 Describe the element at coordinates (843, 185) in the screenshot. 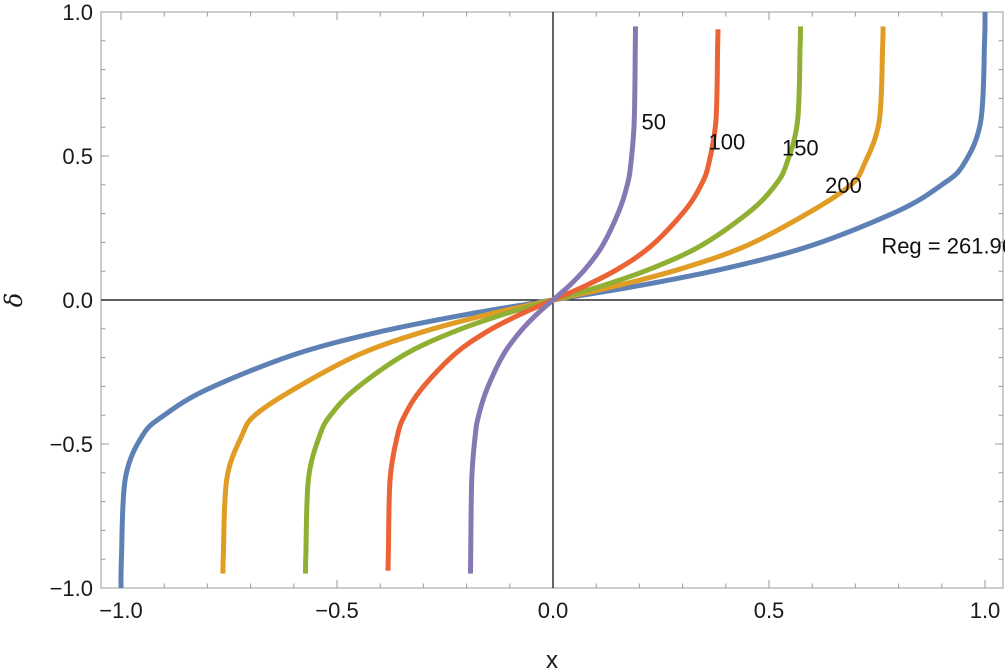

I see `curve-label-200: 200` at that location.